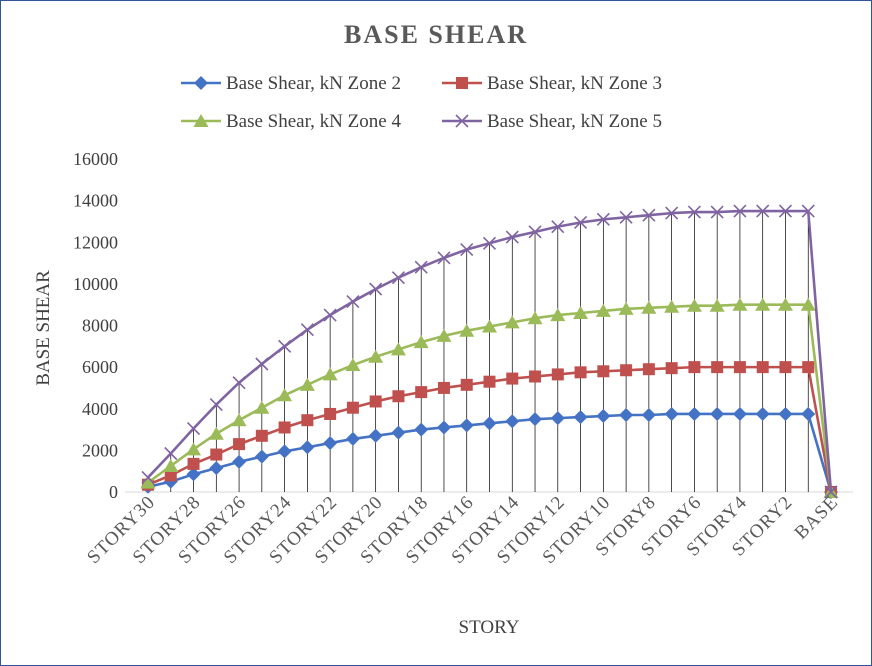 This screenshot has width=872, height=666. I want to click on x-tick-label: BASE, so click(817, 518).